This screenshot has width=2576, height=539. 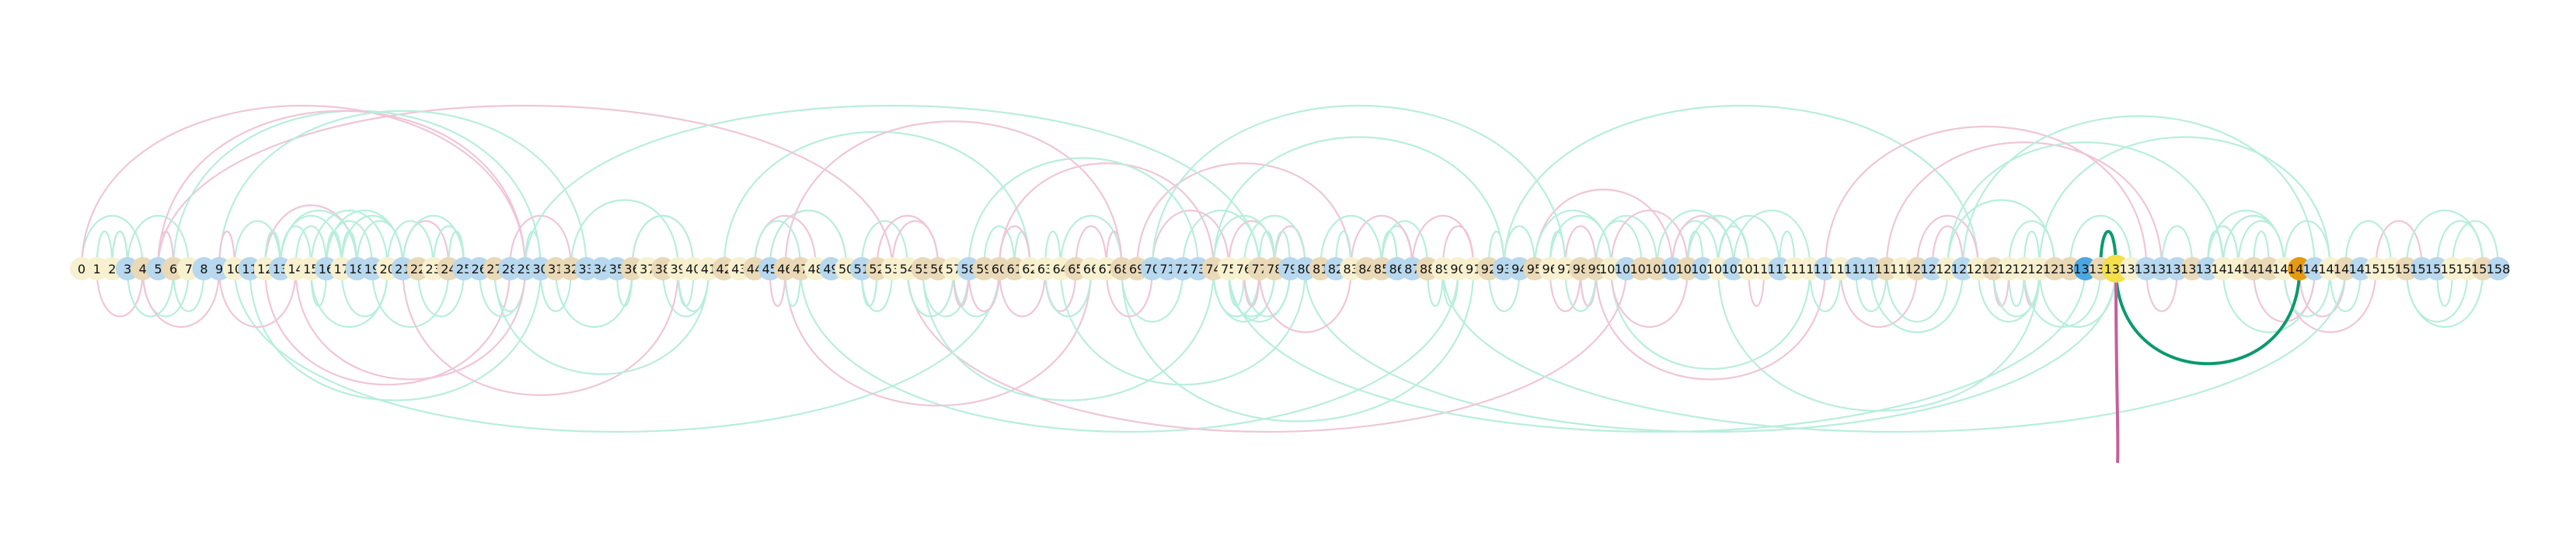 What do you see at coordinates (189, 269) in the screenshot?
I see `node-label: 7` at bounding box center [189, 269].